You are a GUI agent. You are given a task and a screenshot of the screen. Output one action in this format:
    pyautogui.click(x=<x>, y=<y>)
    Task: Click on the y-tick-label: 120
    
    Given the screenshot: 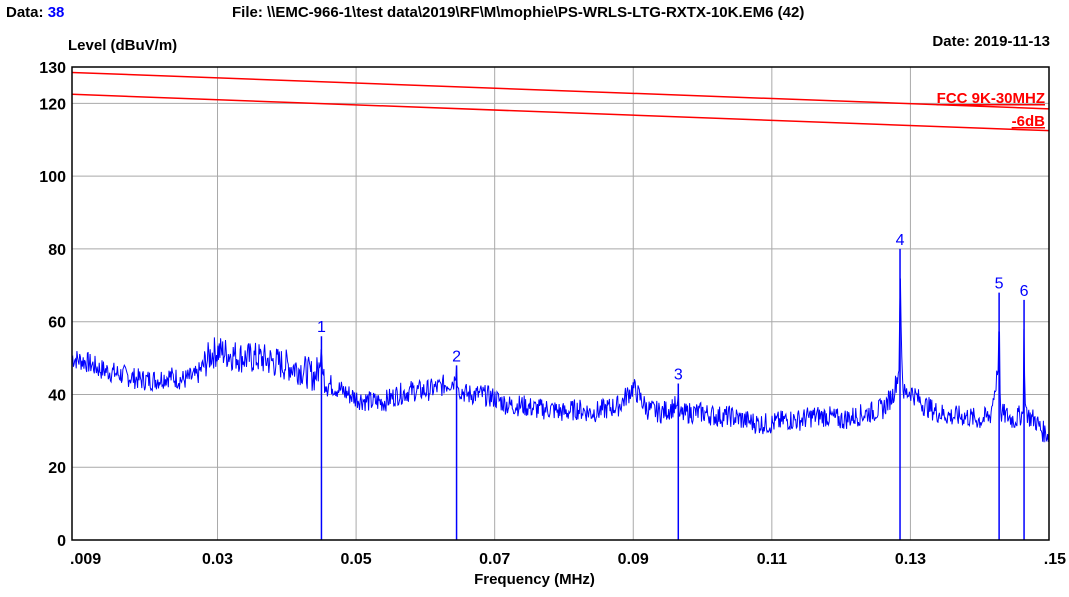 What is the action you would take?
    pyautogui.click(x=52, y=104)
    